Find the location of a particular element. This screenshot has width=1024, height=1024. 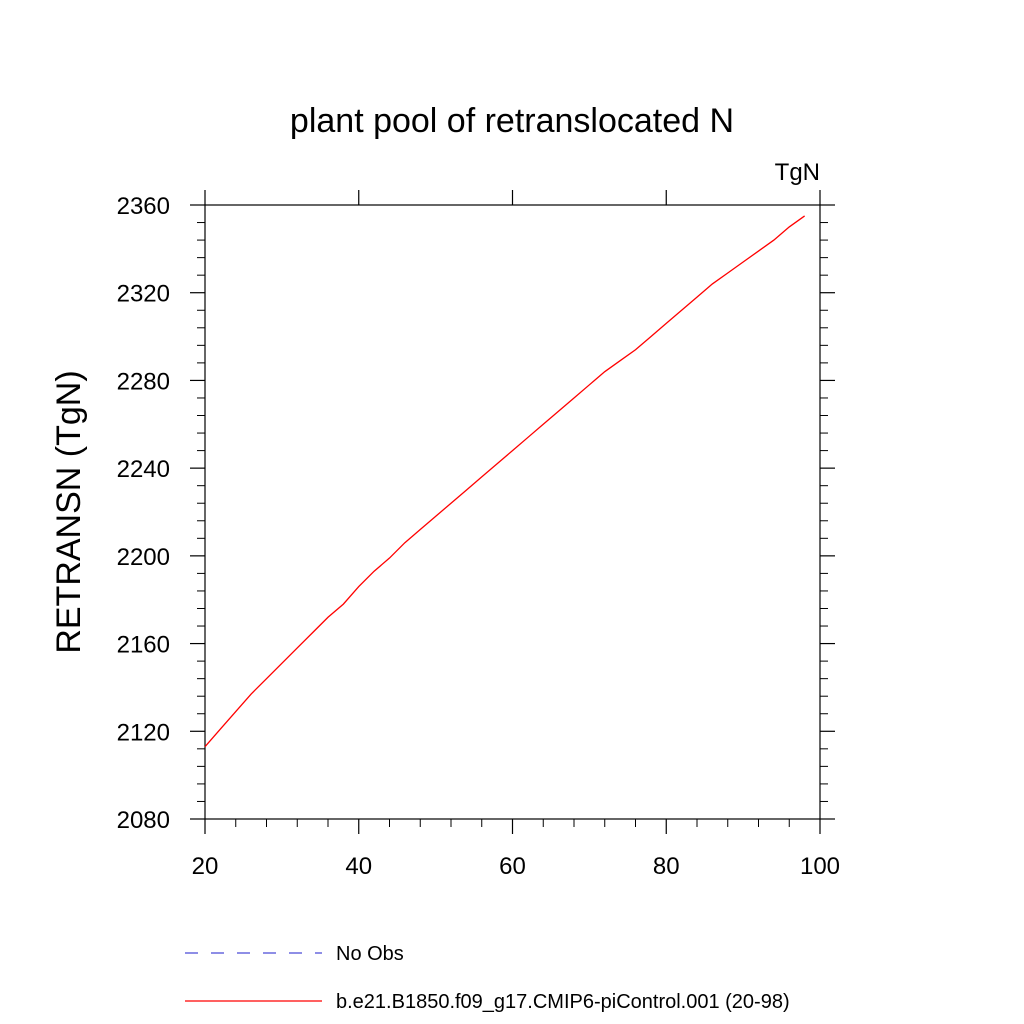

x-tick-label: 60 is located at coordinates (512, 866).